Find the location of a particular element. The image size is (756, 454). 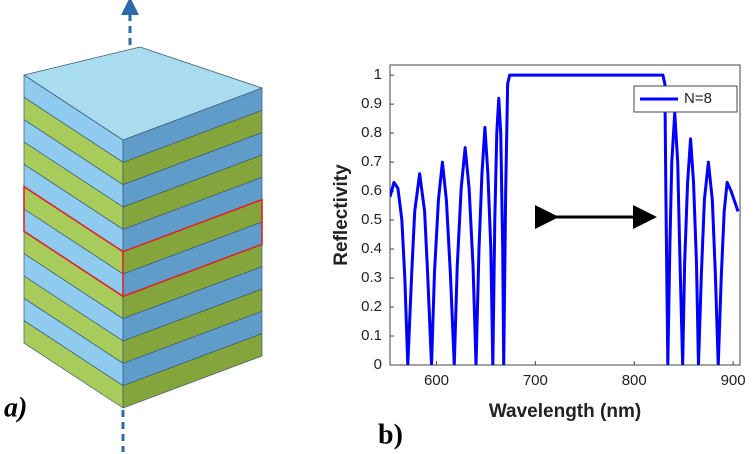

top-face is located at coordinates (143, 93).